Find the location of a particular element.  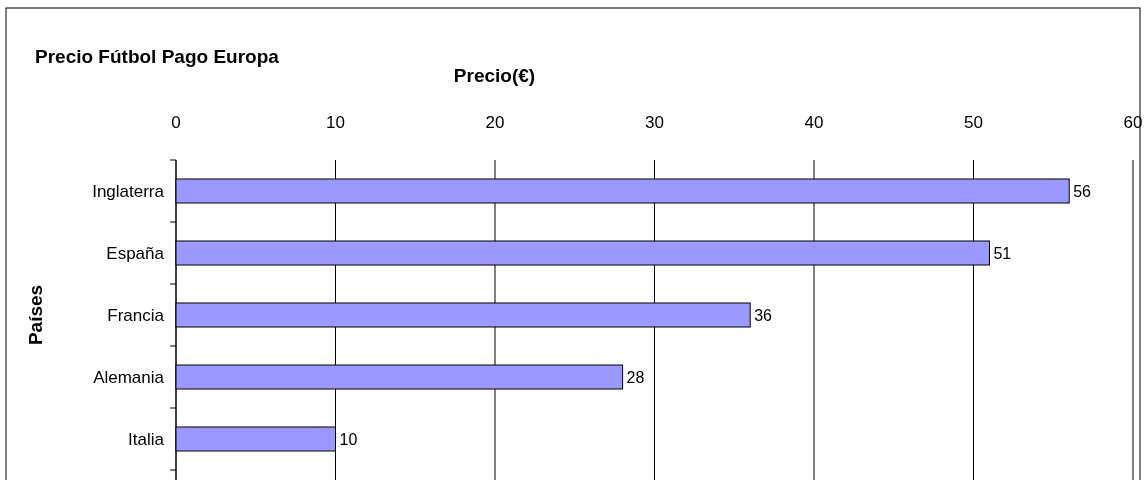

y-tick-label: Inglaterra is located at coordinates (128, 191).